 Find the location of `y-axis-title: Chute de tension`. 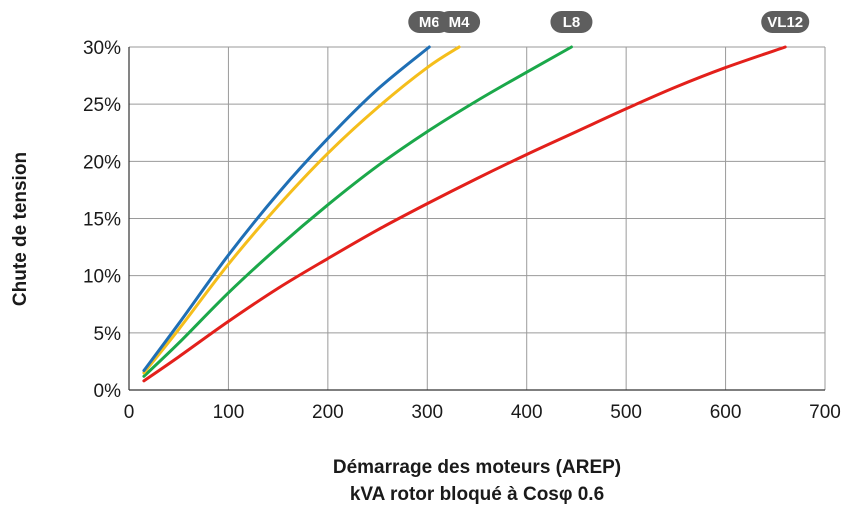

y-axis-title: Chute de tension is located at coordinates (20, 229).